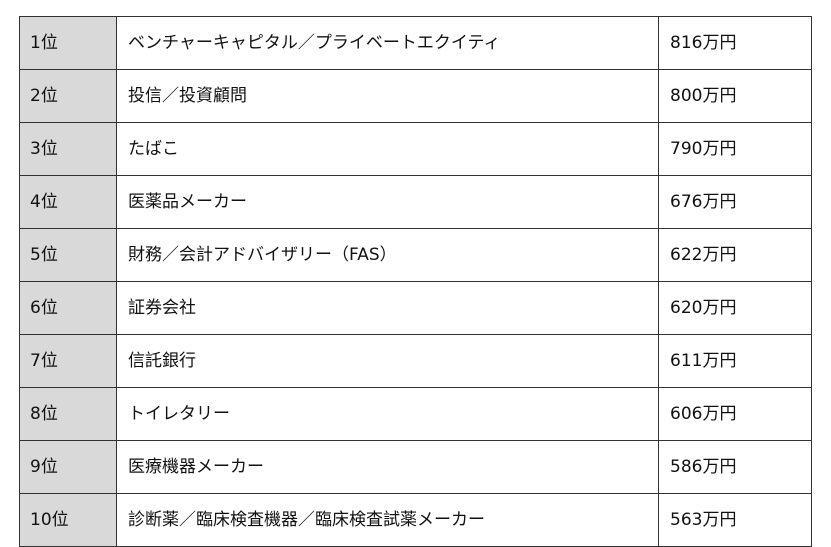 This screenshot has height=547, width=831. Describe the element at coordinates (68, 361) in the screenshot. I see `rank-cell: 7位` at that location.